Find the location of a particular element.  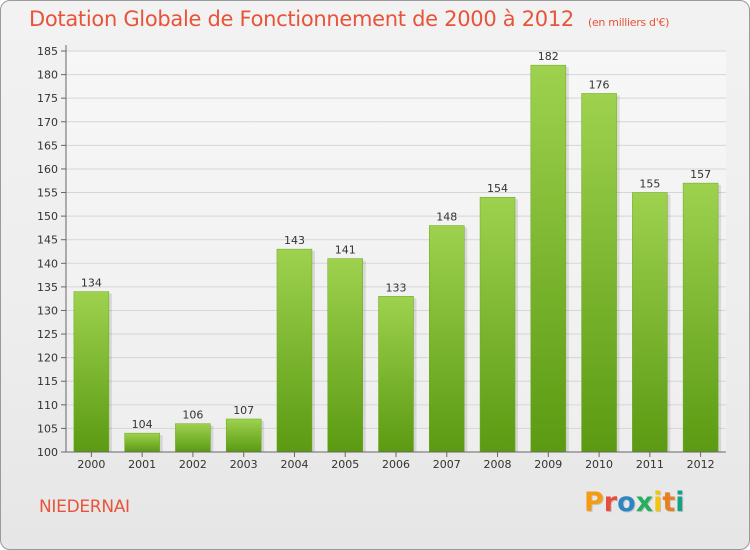

x-tick-label-2007: 2007 is located at coordinates (447, 464).